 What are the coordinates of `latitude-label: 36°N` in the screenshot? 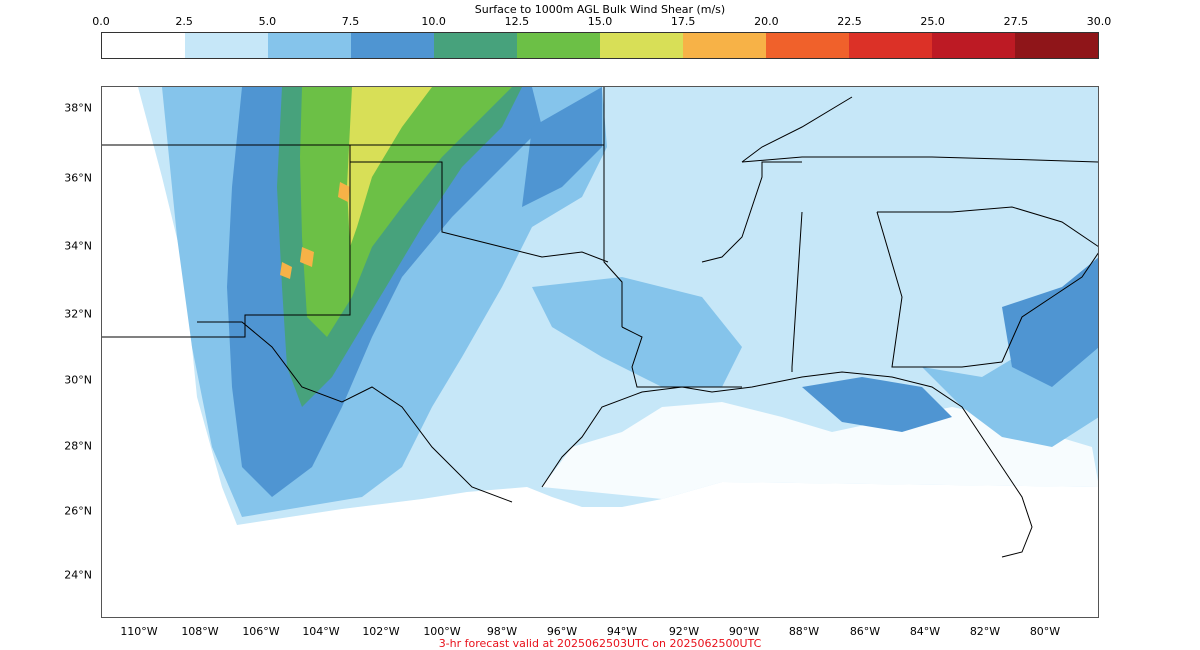 It's located at (78, 178).